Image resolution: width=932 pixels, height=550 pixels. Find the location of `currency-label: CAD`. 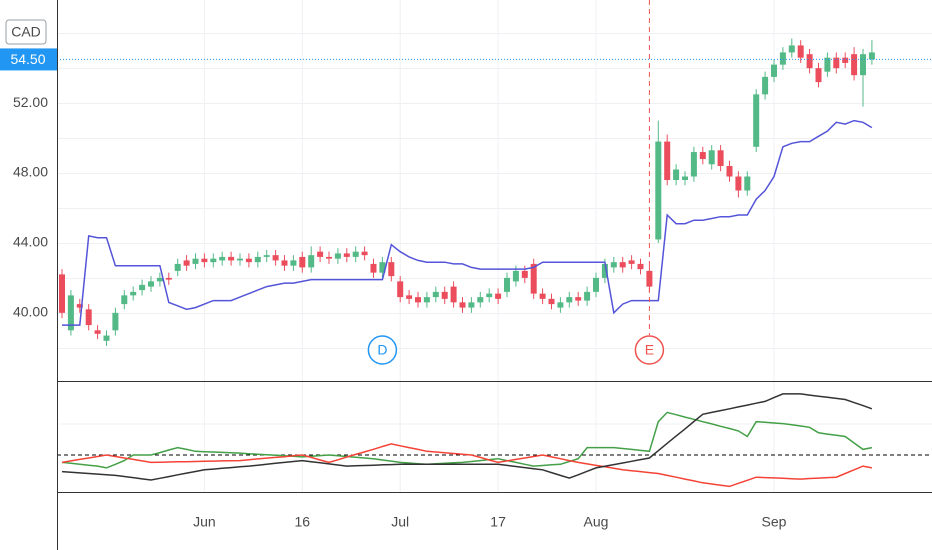

currency-label: CAD is located at coordinates (26, 32).